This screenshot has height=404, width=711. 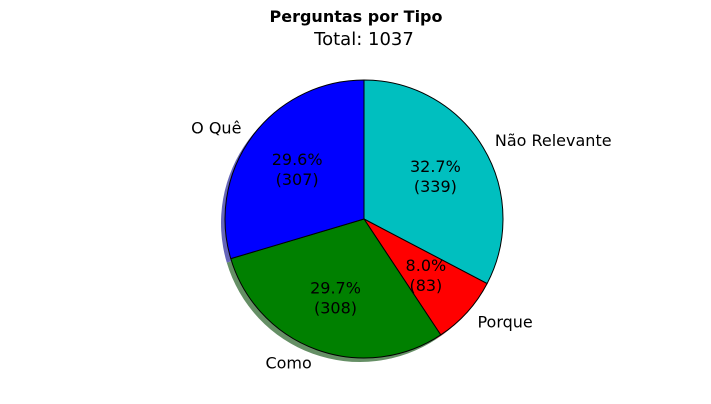 I want to click on category-label-nao-relevante: Não Relevante, so click(x=553, y=140).